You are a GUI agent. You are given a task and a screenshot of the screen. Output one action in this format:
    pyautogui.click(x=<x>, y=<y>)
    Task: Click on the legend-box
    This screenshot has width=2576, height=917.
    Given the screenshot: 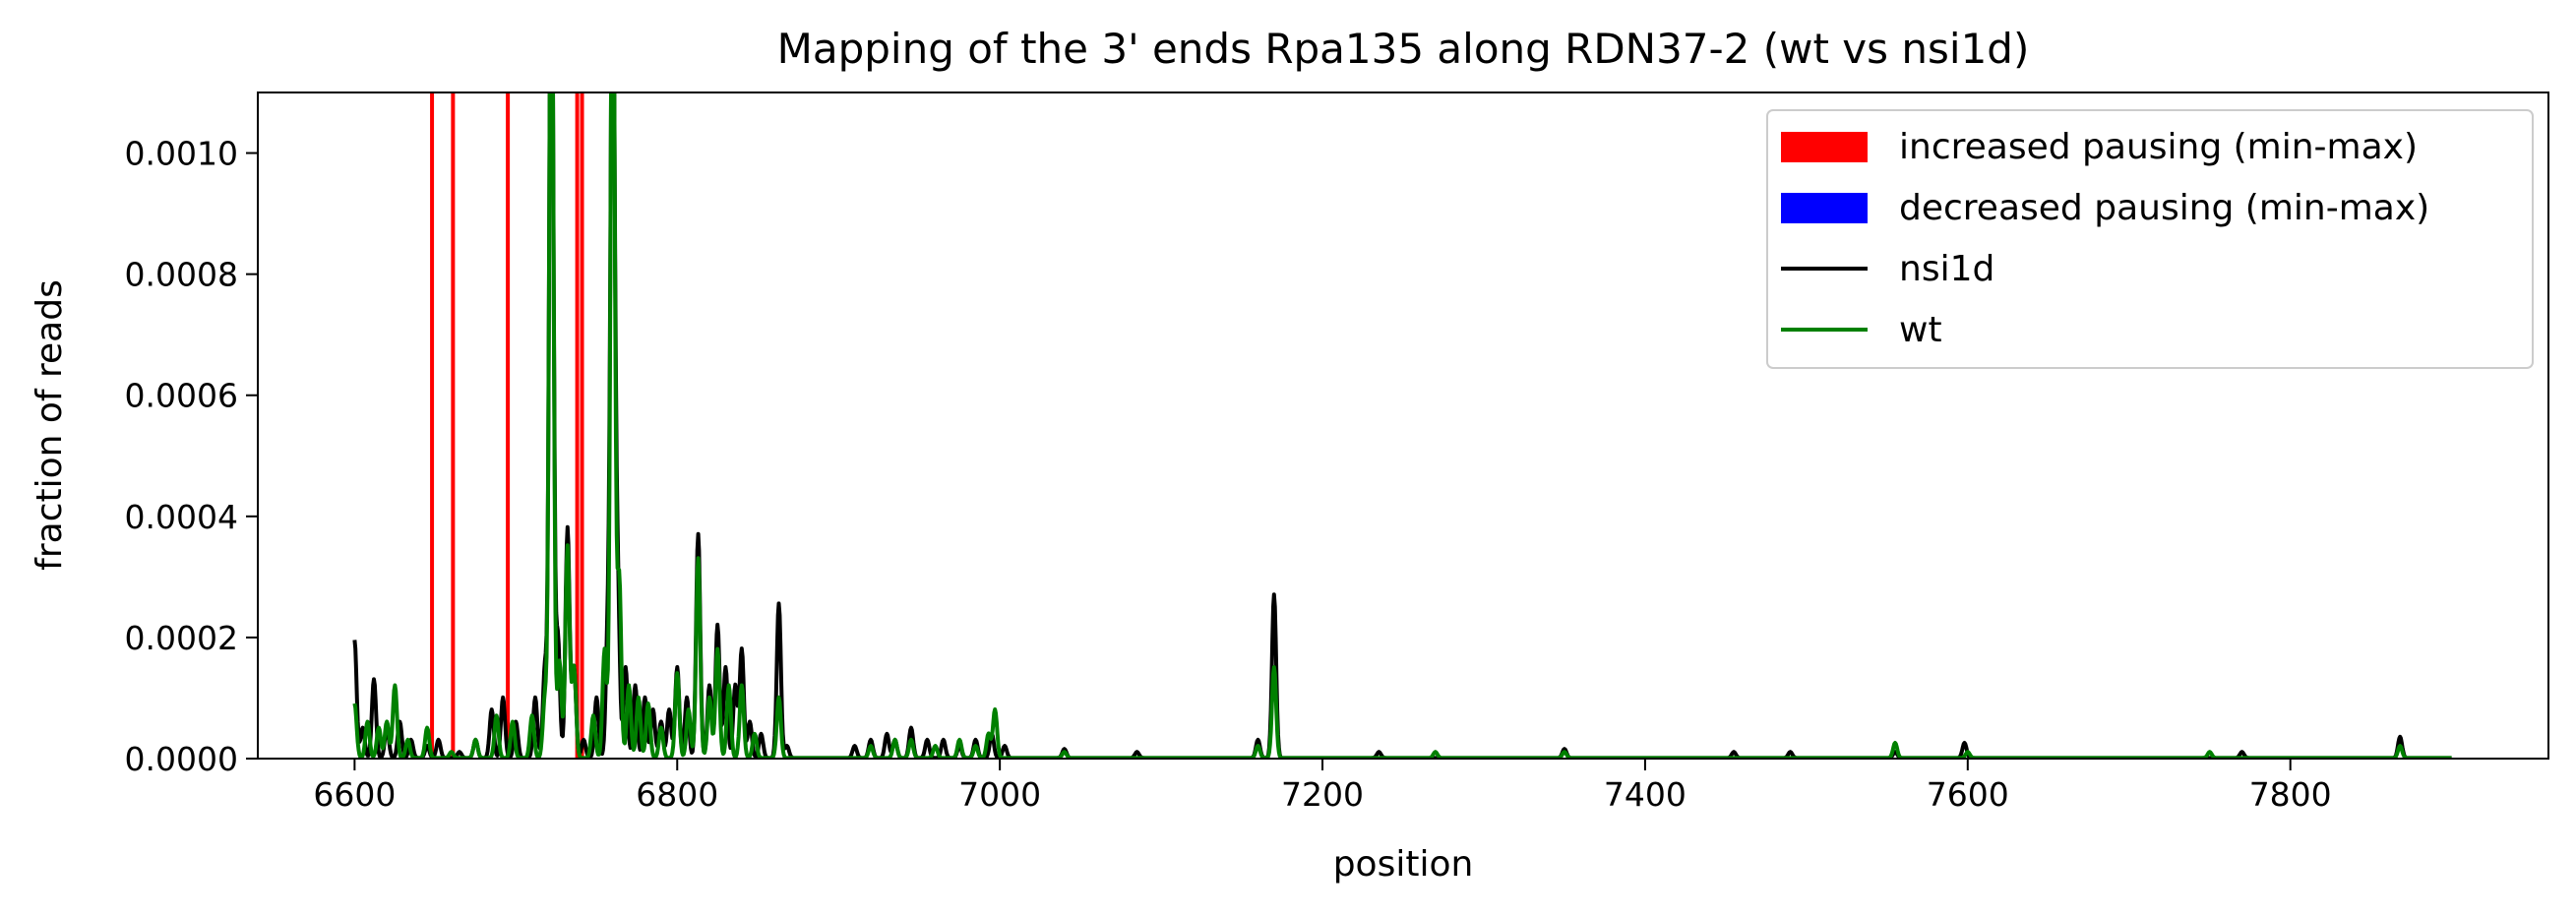 What is the action you would take?
    pyautogui.click(x=2150, y=239)
    